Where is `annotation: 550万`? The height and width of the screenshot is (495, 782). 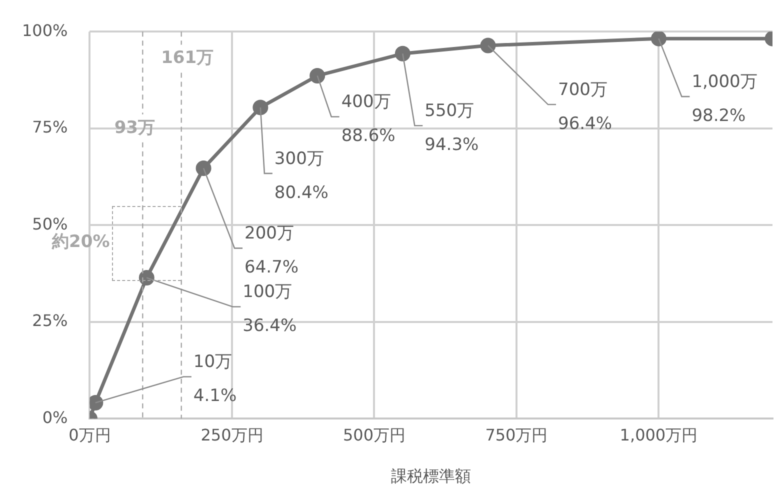 annotation: 550万 is located at coordinates (449, 111).